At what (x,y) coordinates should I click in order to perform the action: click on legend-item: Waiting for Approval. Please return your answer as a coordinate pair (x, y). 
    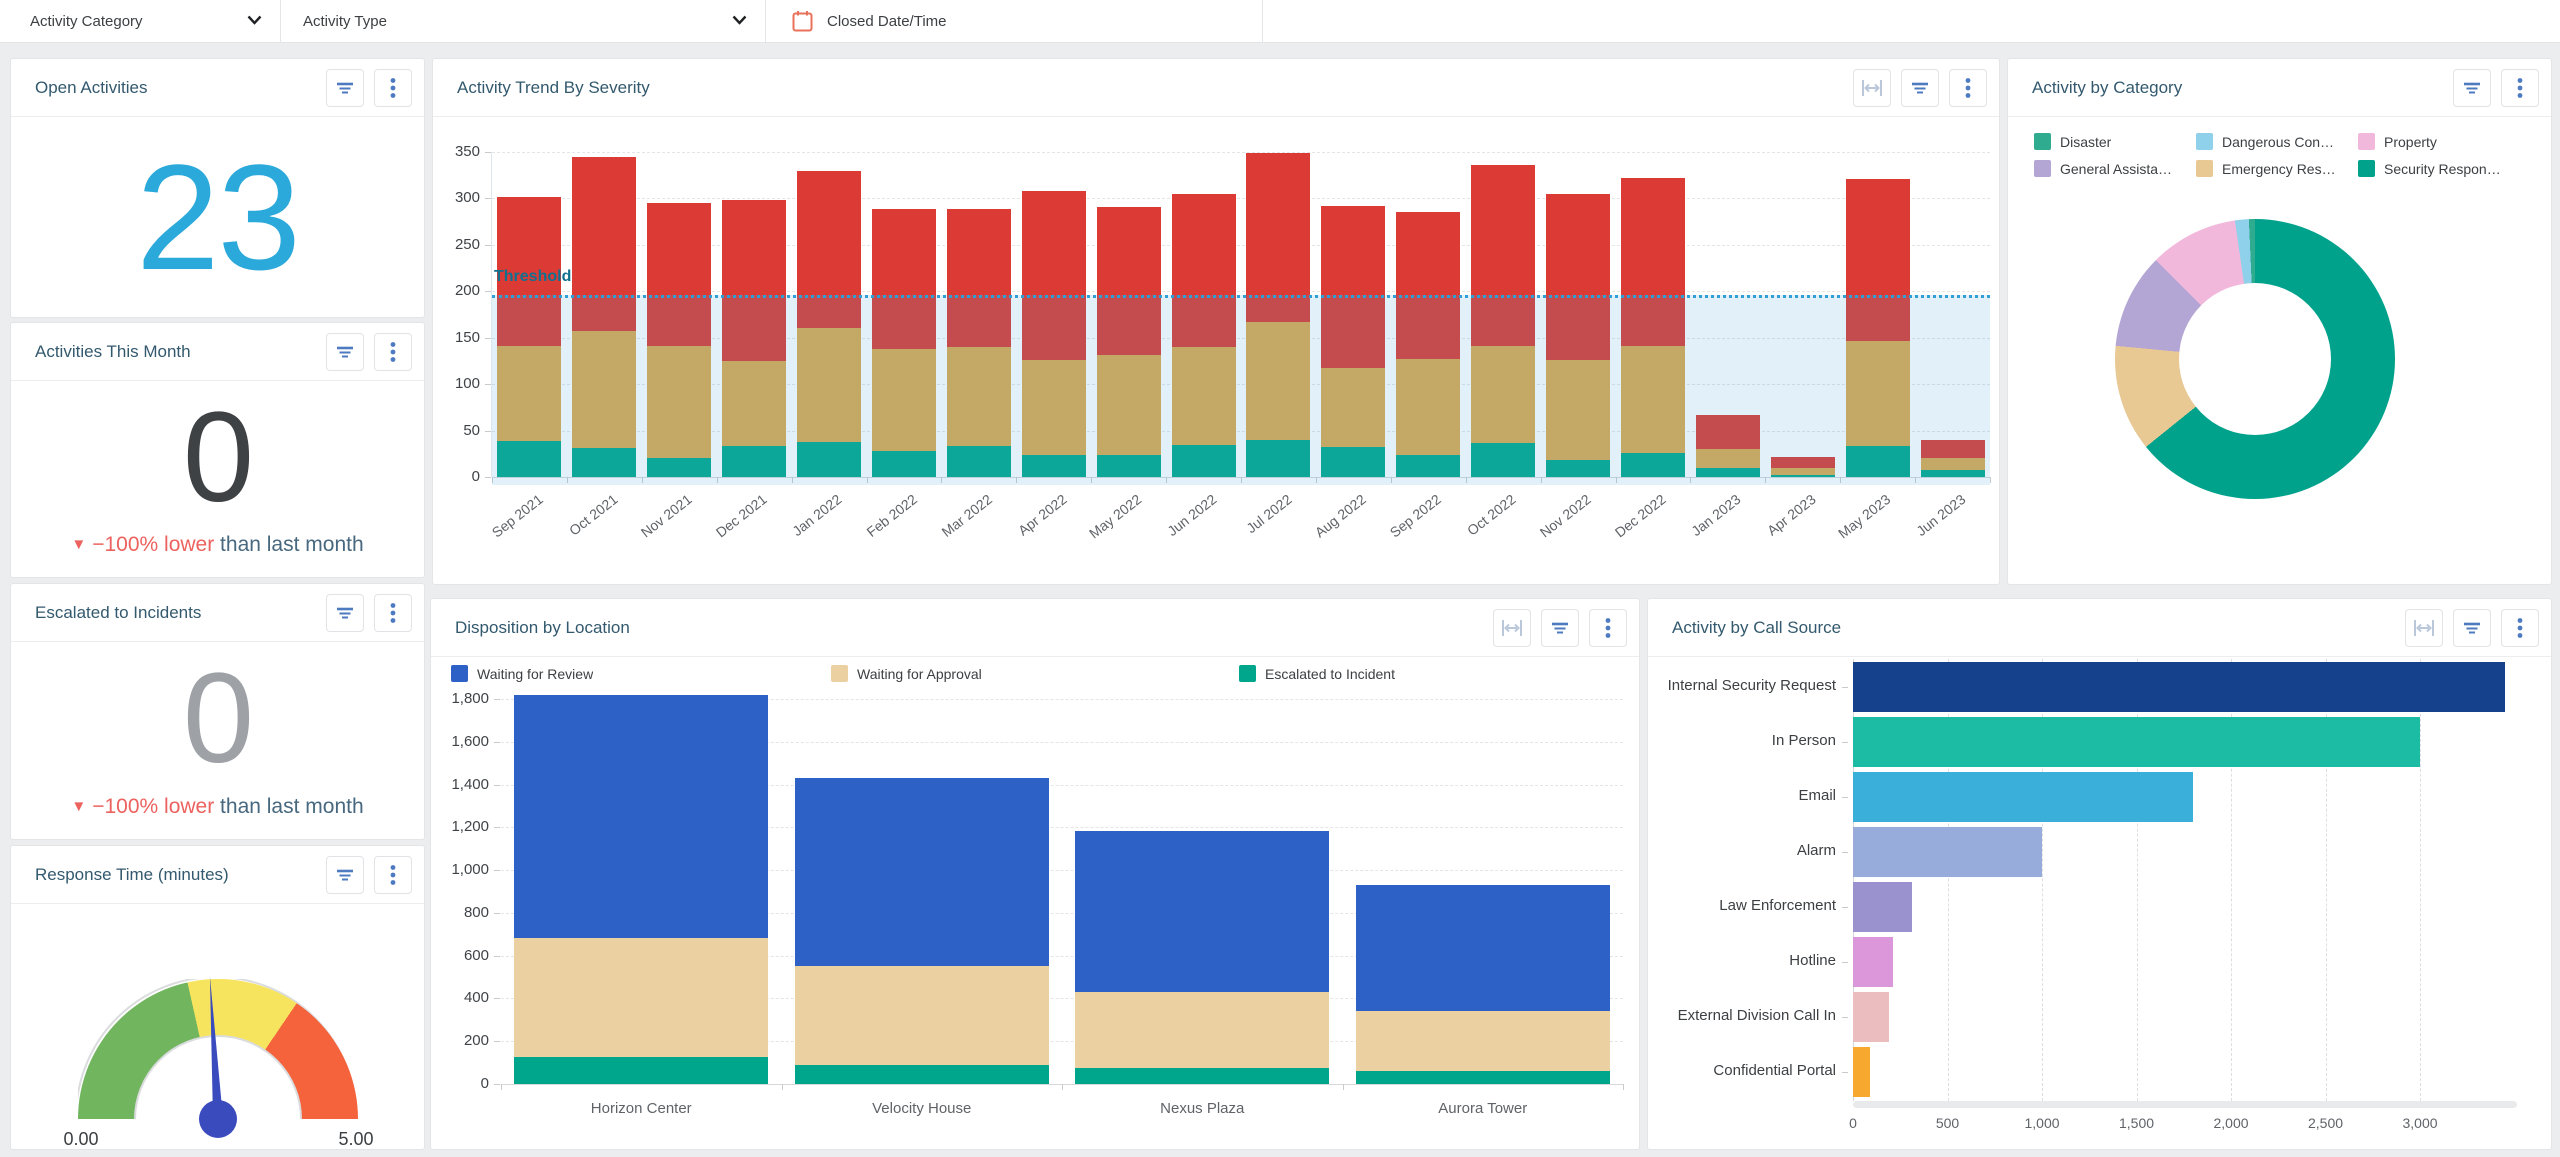
    Looking at the image, I should click on (906, 673).